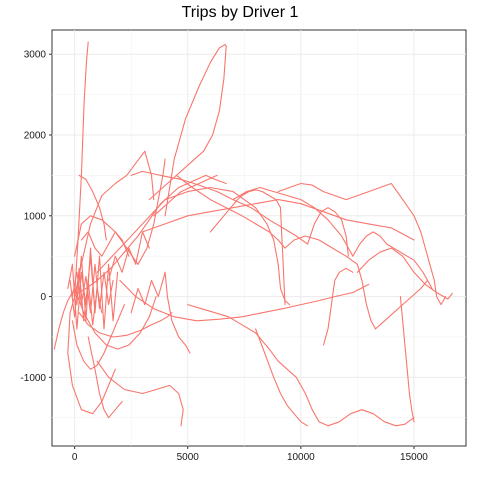  What do you see at coordinates (414, 457) in the screenshot?
I see `x-tick-label: 15000` at bounding box center [414, 457].